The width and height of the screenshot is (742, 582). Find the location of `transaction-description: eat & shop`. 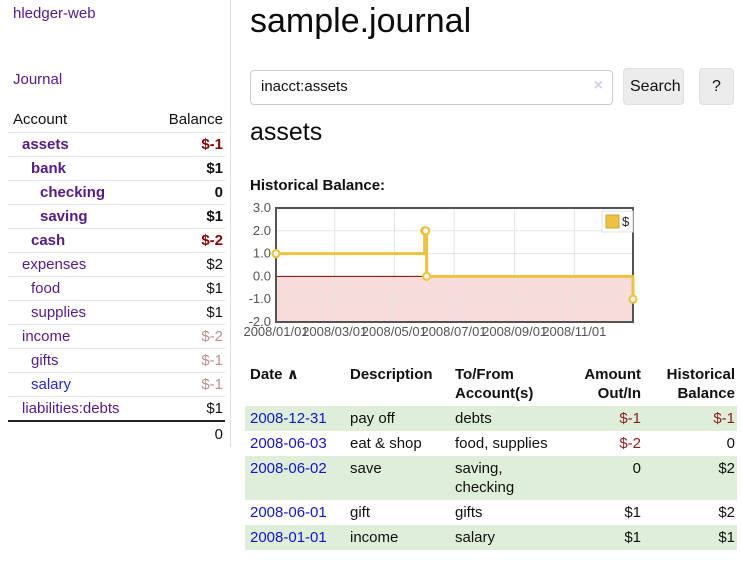

transaction-description: eat & shop is located at coordinates (386, 443).